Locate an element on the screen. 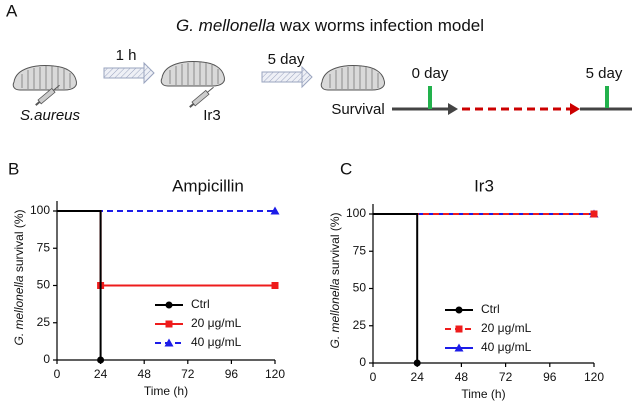  panel-title: G. mellonella wax worms infection model is located at coordinates (330, 25).